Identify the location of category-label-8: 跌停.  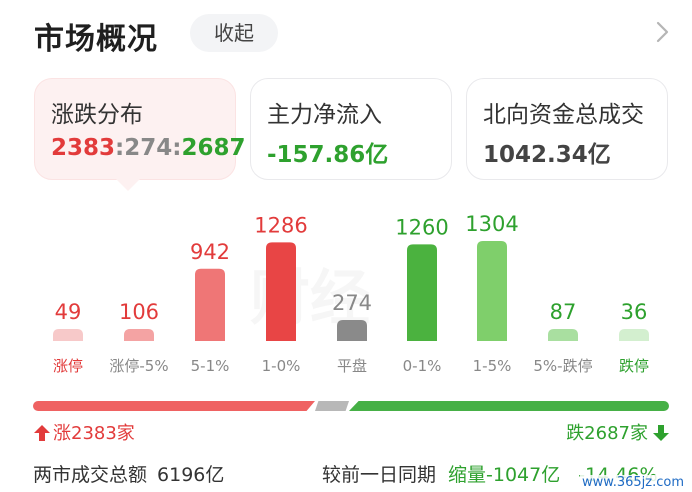
(634, 366).